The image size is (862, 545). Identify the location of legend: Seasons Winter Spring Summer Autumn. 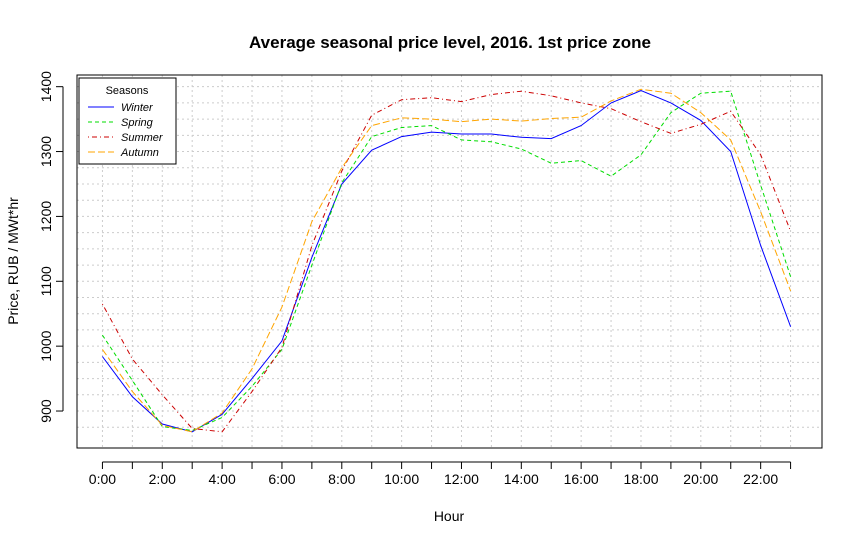
(127, 121).